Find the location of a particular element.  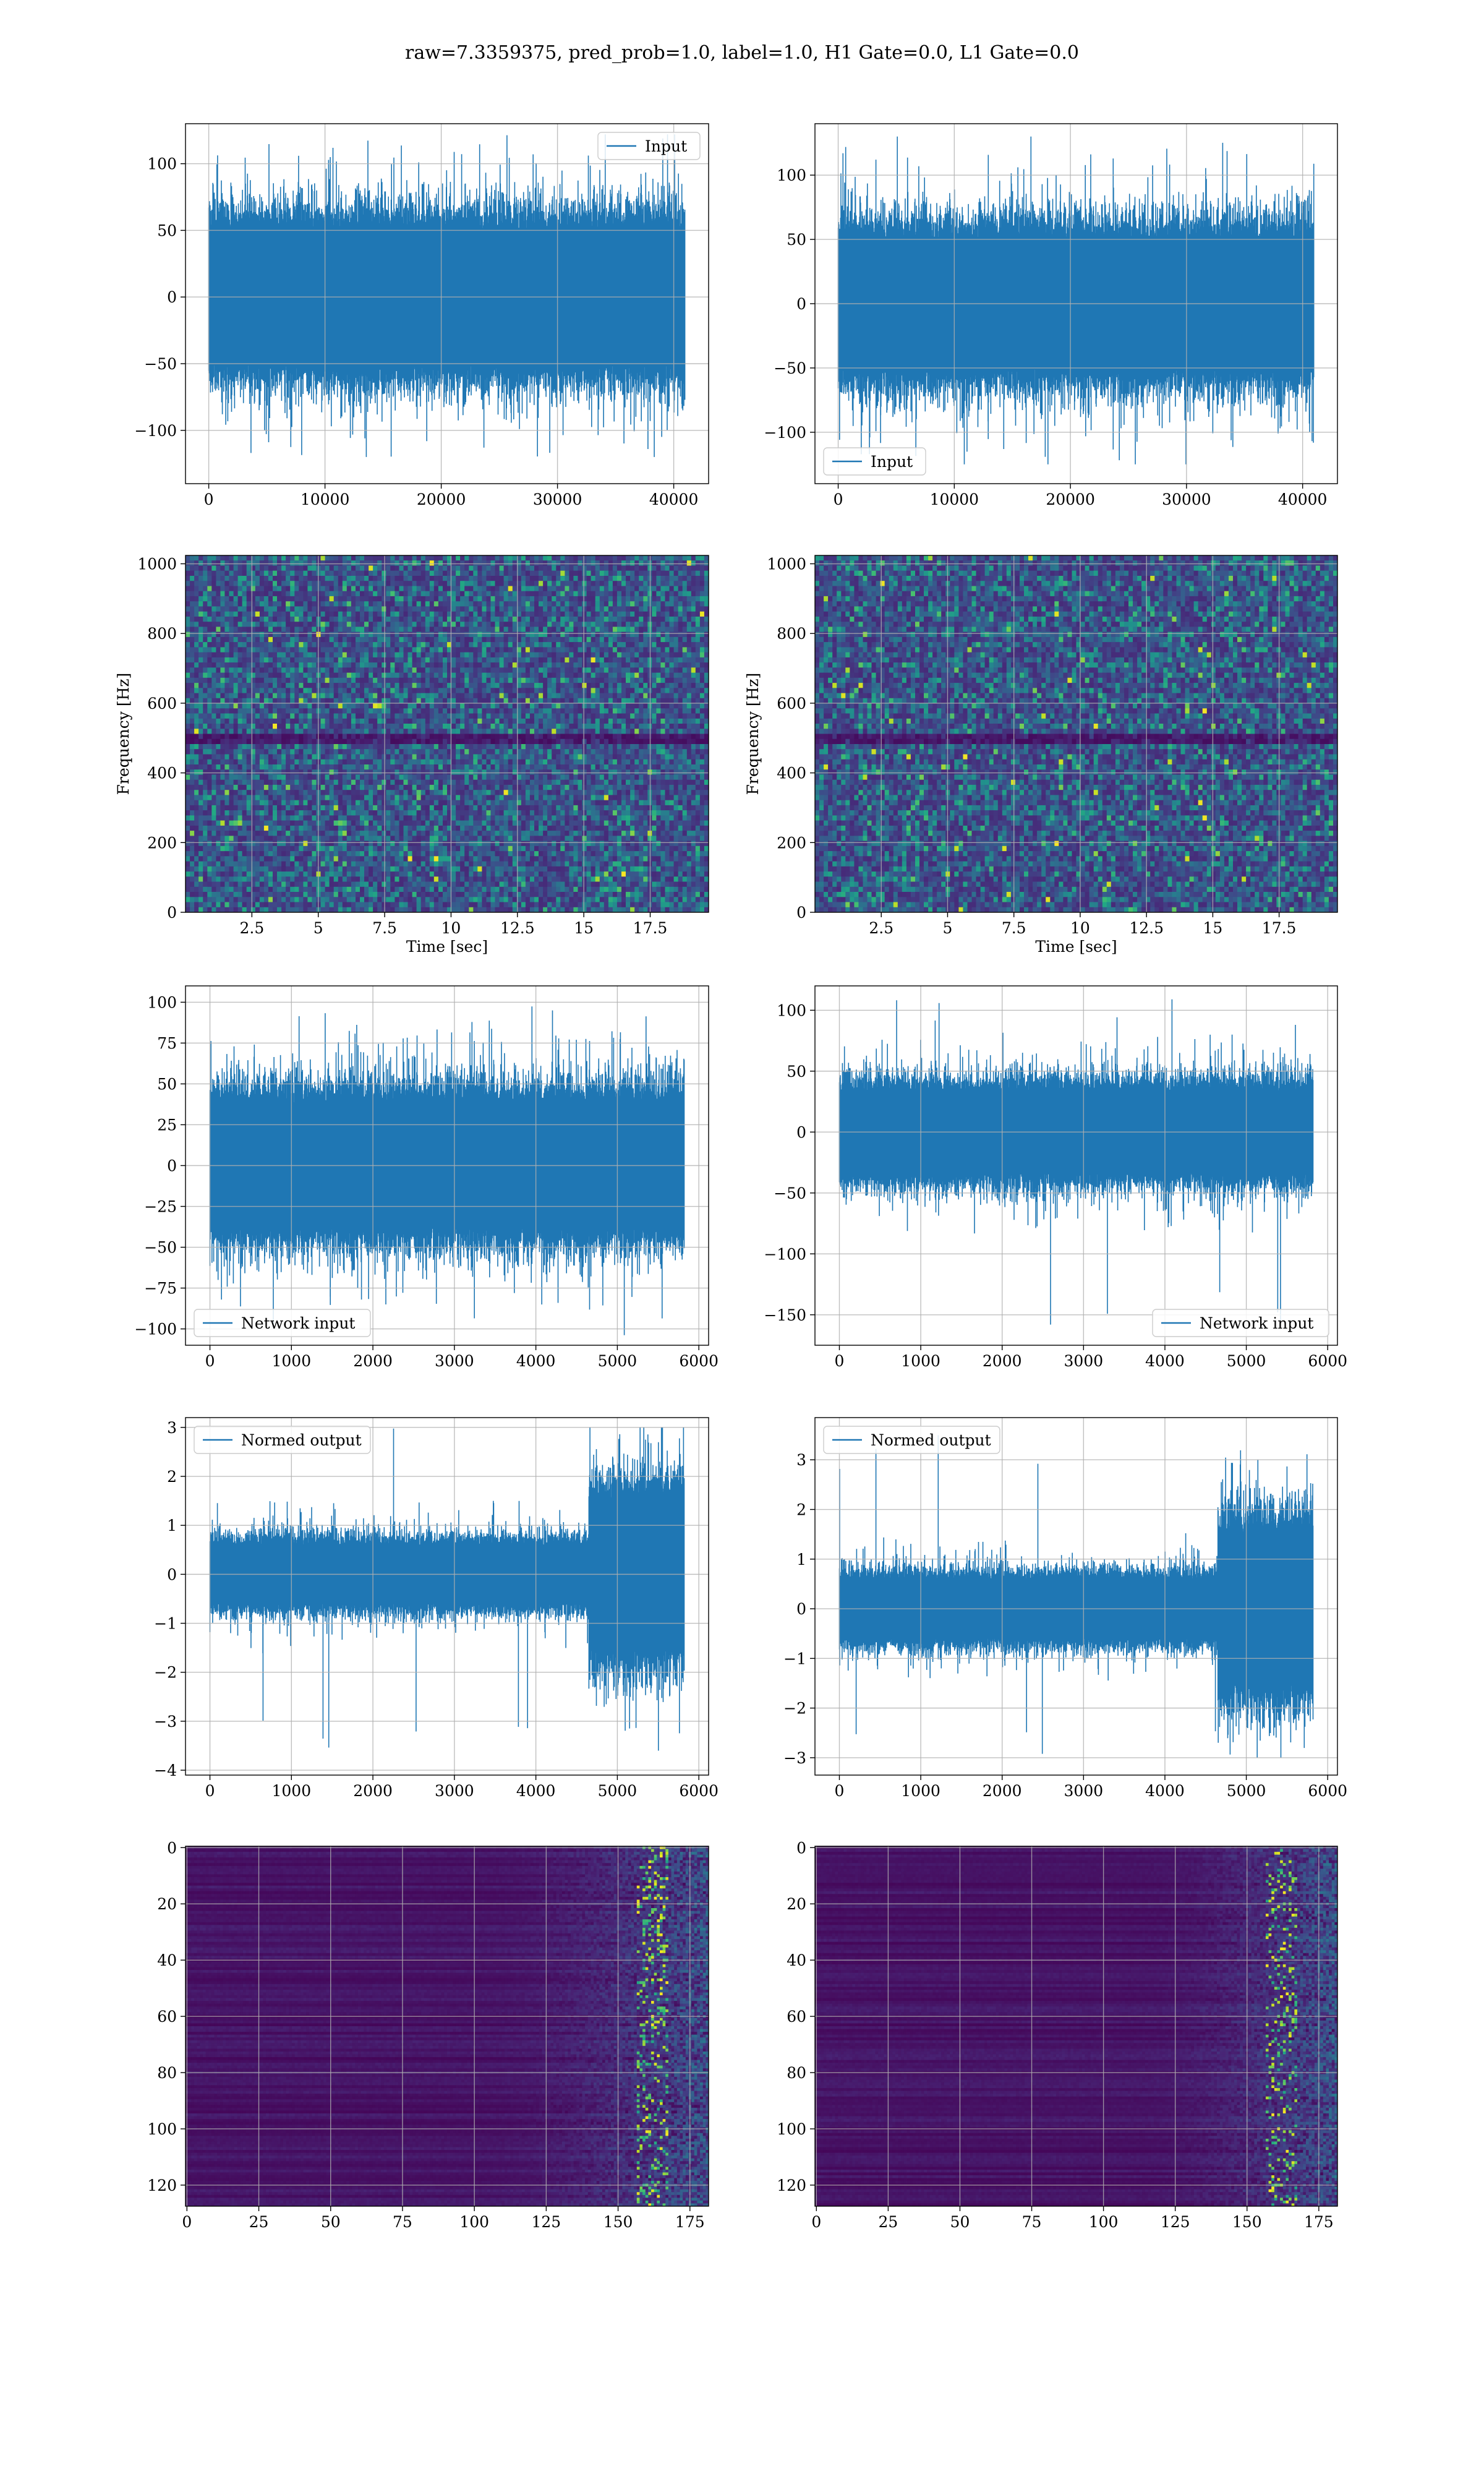

y-tick-label: 400 is located at coordinates (791, 773).